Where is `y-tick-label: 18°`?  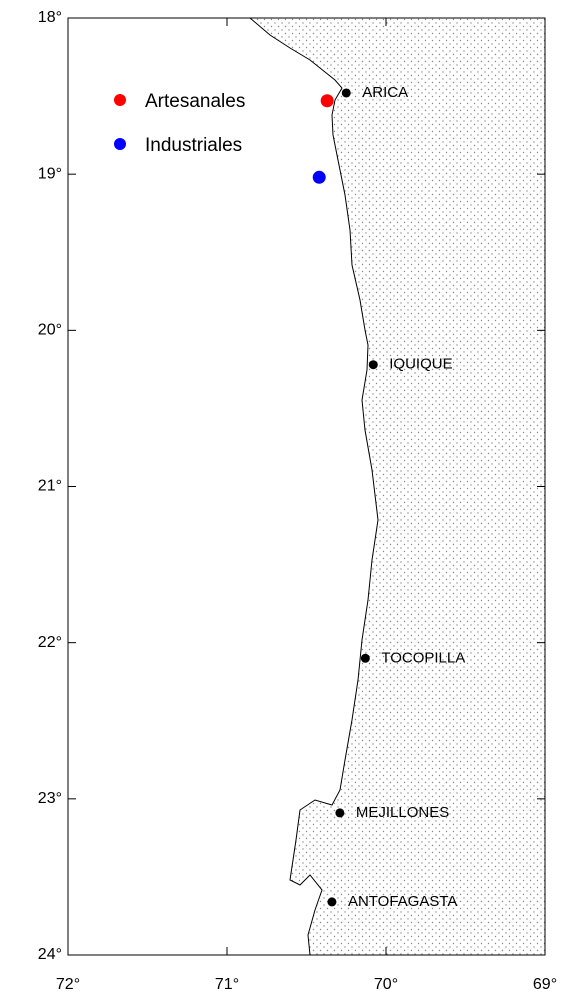 y-tick-label: 18° is located at coordinates (50, 17).